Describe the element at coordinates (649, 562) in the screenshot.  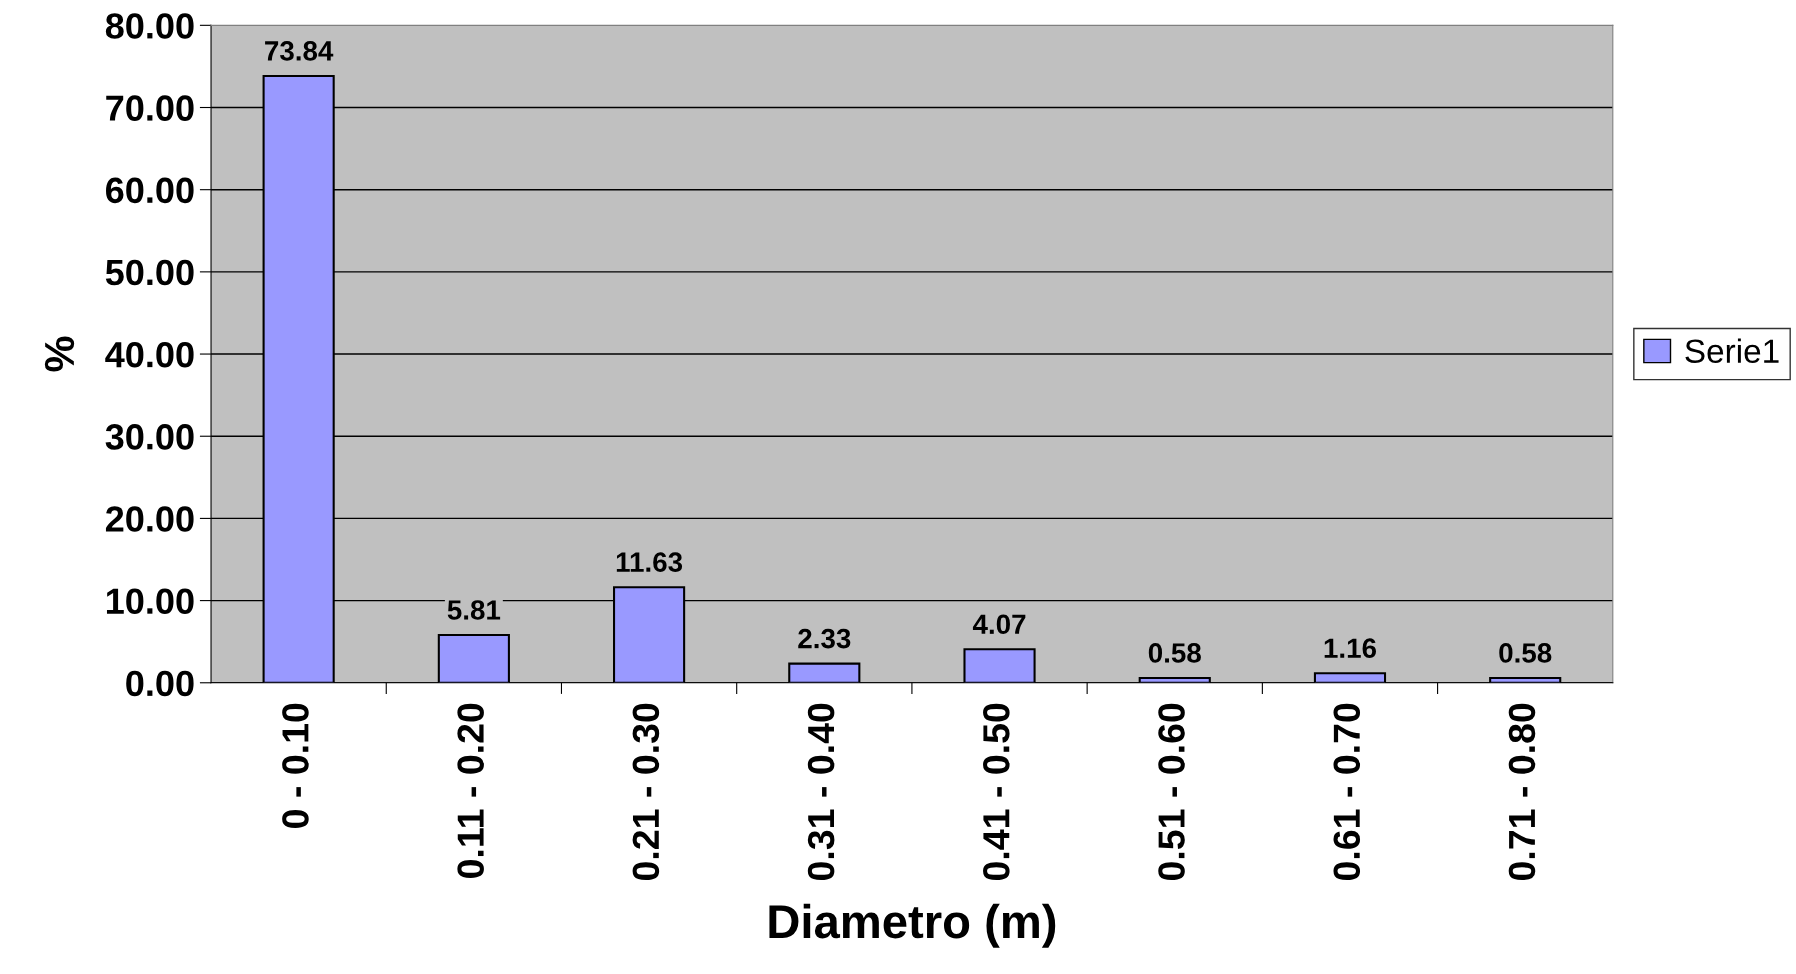
I see `data-label: 11.63` at that location.